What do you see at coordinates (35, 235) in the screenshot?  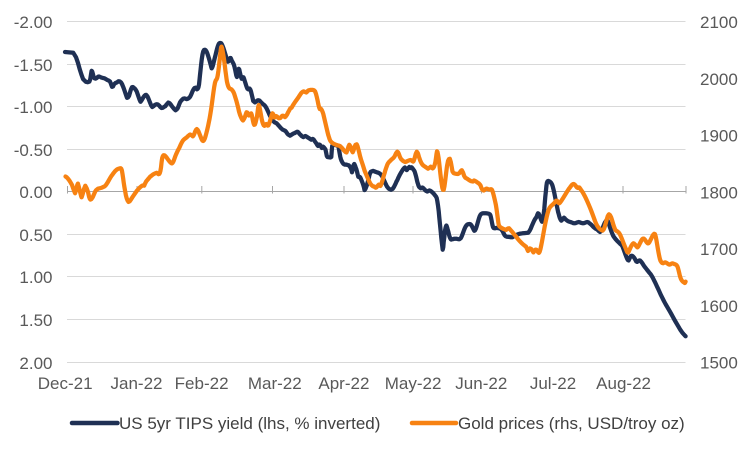 I see `svg-text: 0.50` at bounding box center [35, 235].